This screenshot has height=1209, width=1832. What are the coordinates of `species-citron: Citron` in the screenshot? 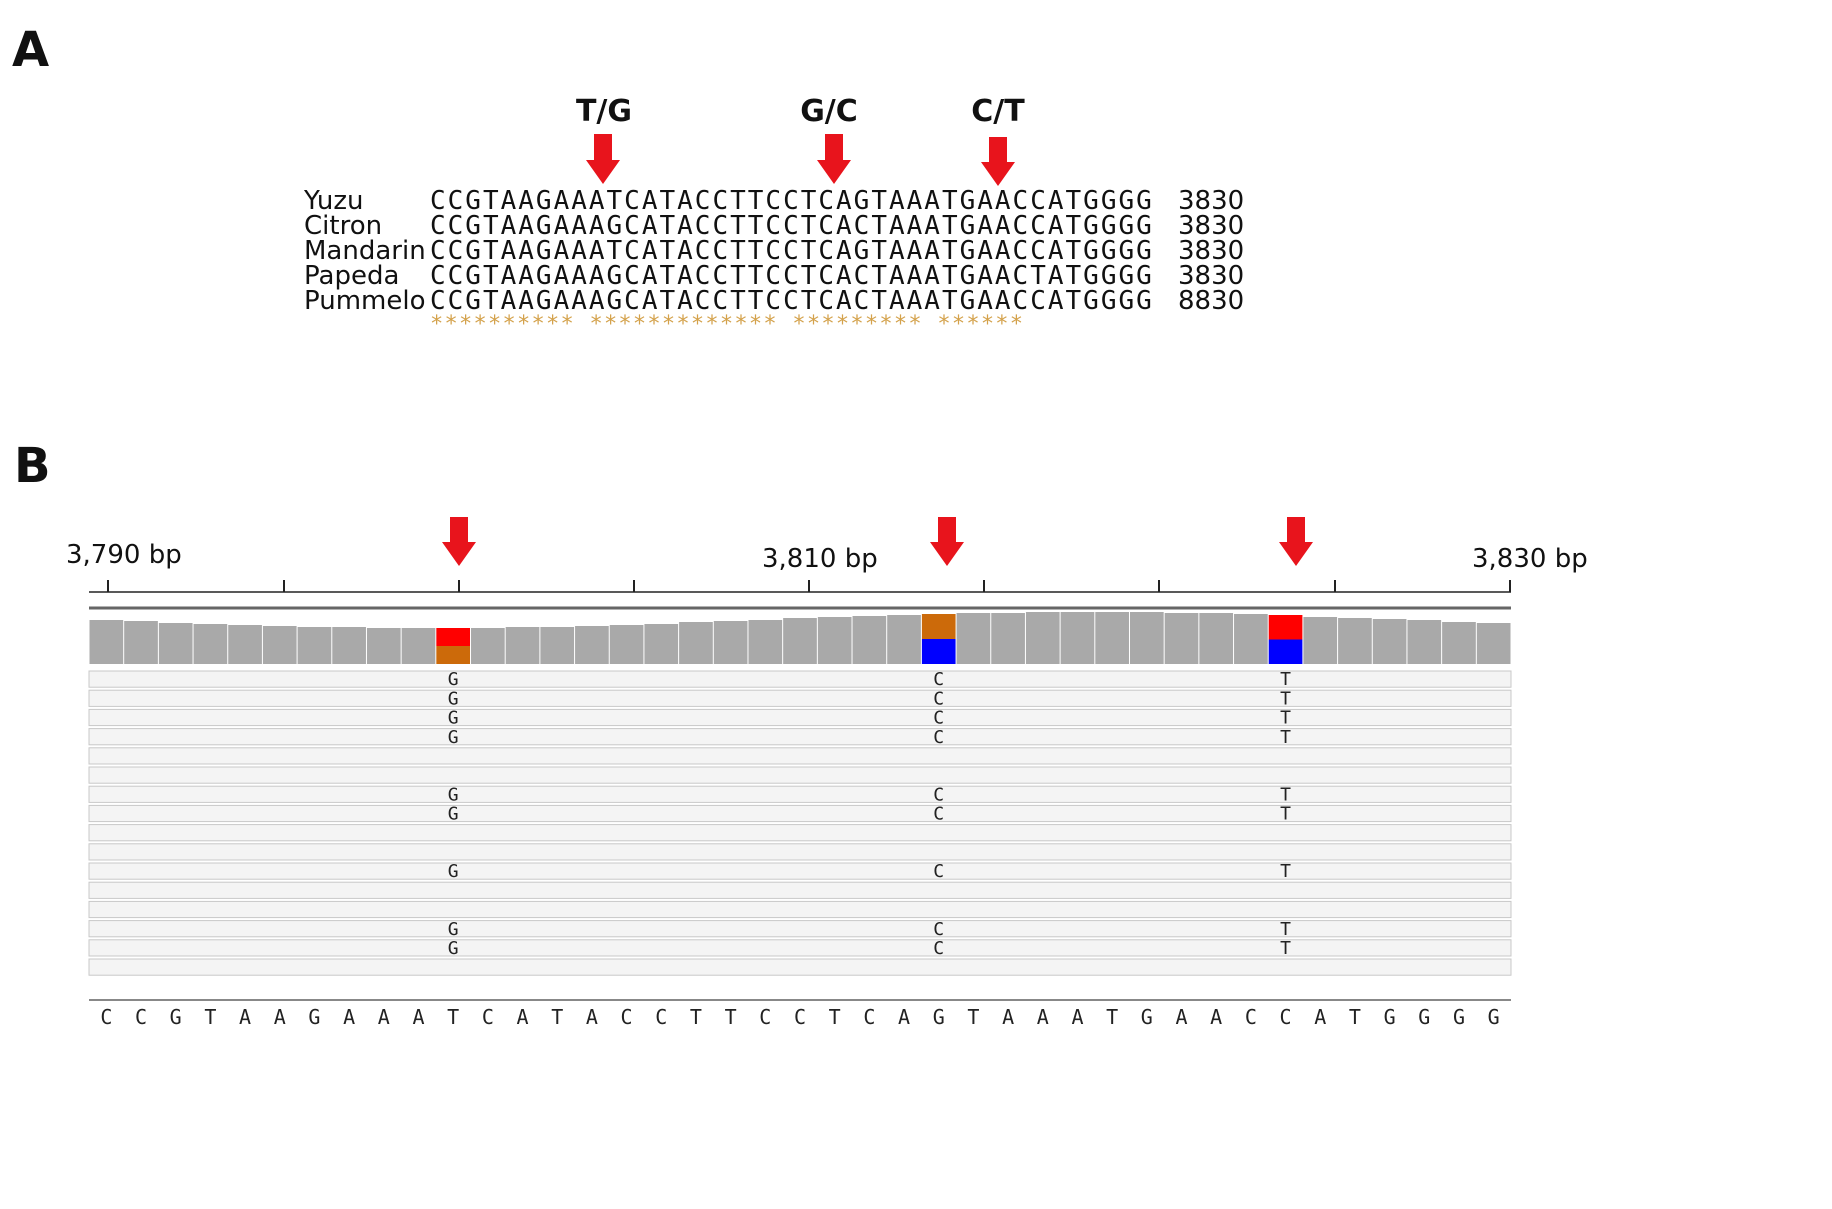 It's located at (343, 226).